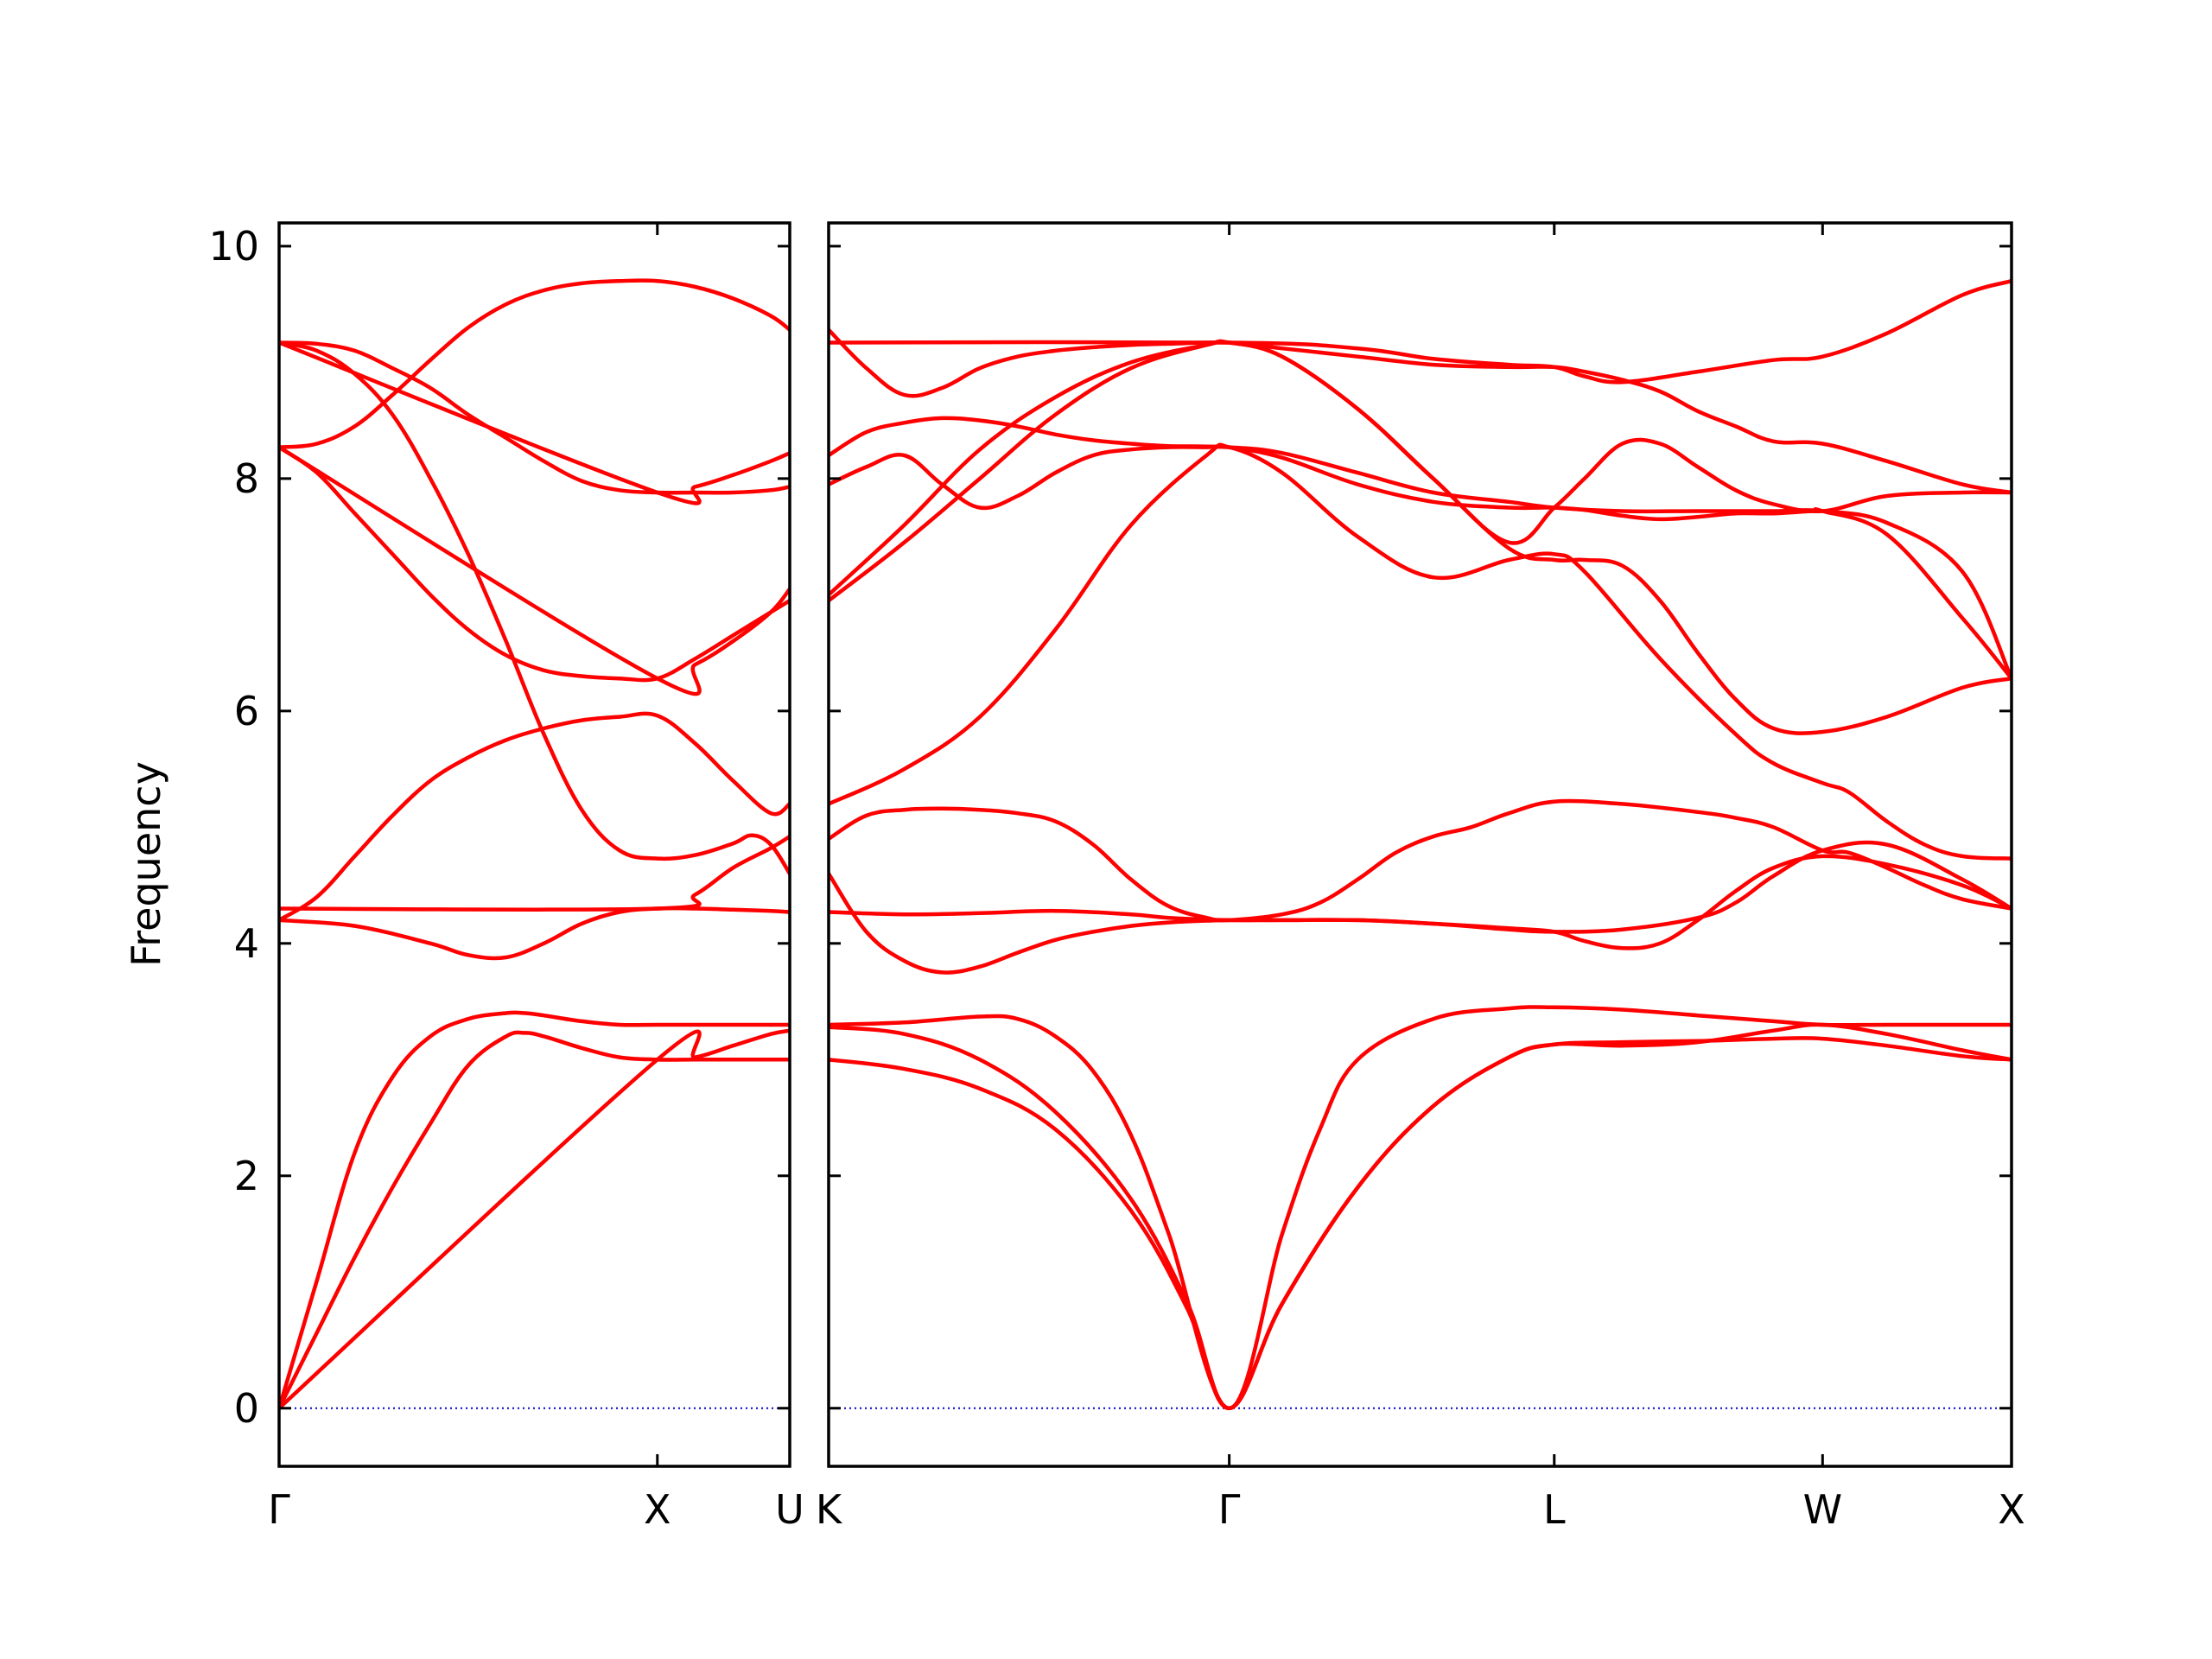 The height and width of the screenshot is (1659, 2212). Describe the element at coordinates (789, 1509) in the screenshot. I see `x-tick-label: U` at that location.